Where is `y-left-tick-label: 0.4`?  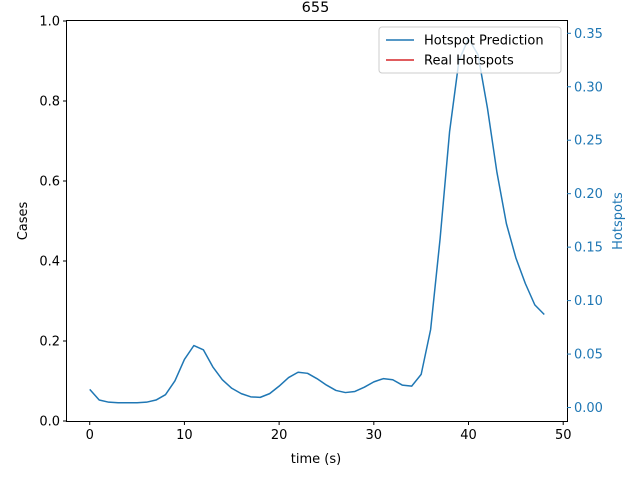 y-left-tick-label: 0.4 is located at coordinates (49, 262).